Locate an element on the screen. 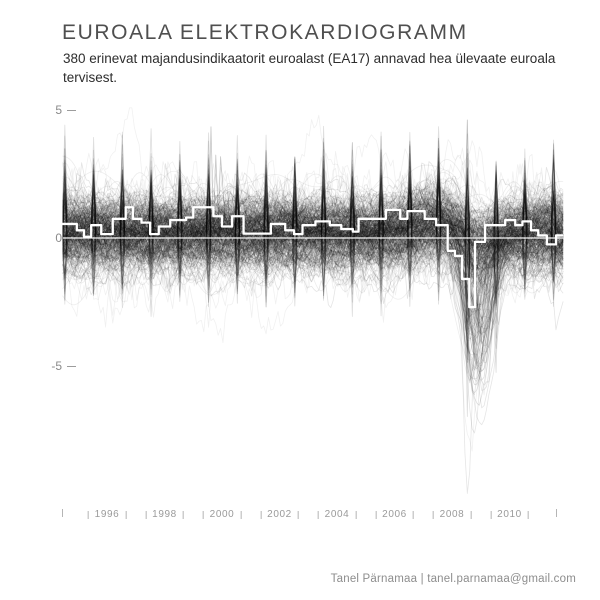 The height and width of the screenshot is (600, 600). x-axis-year-label: 2004 is located at coordinates (337, 514).